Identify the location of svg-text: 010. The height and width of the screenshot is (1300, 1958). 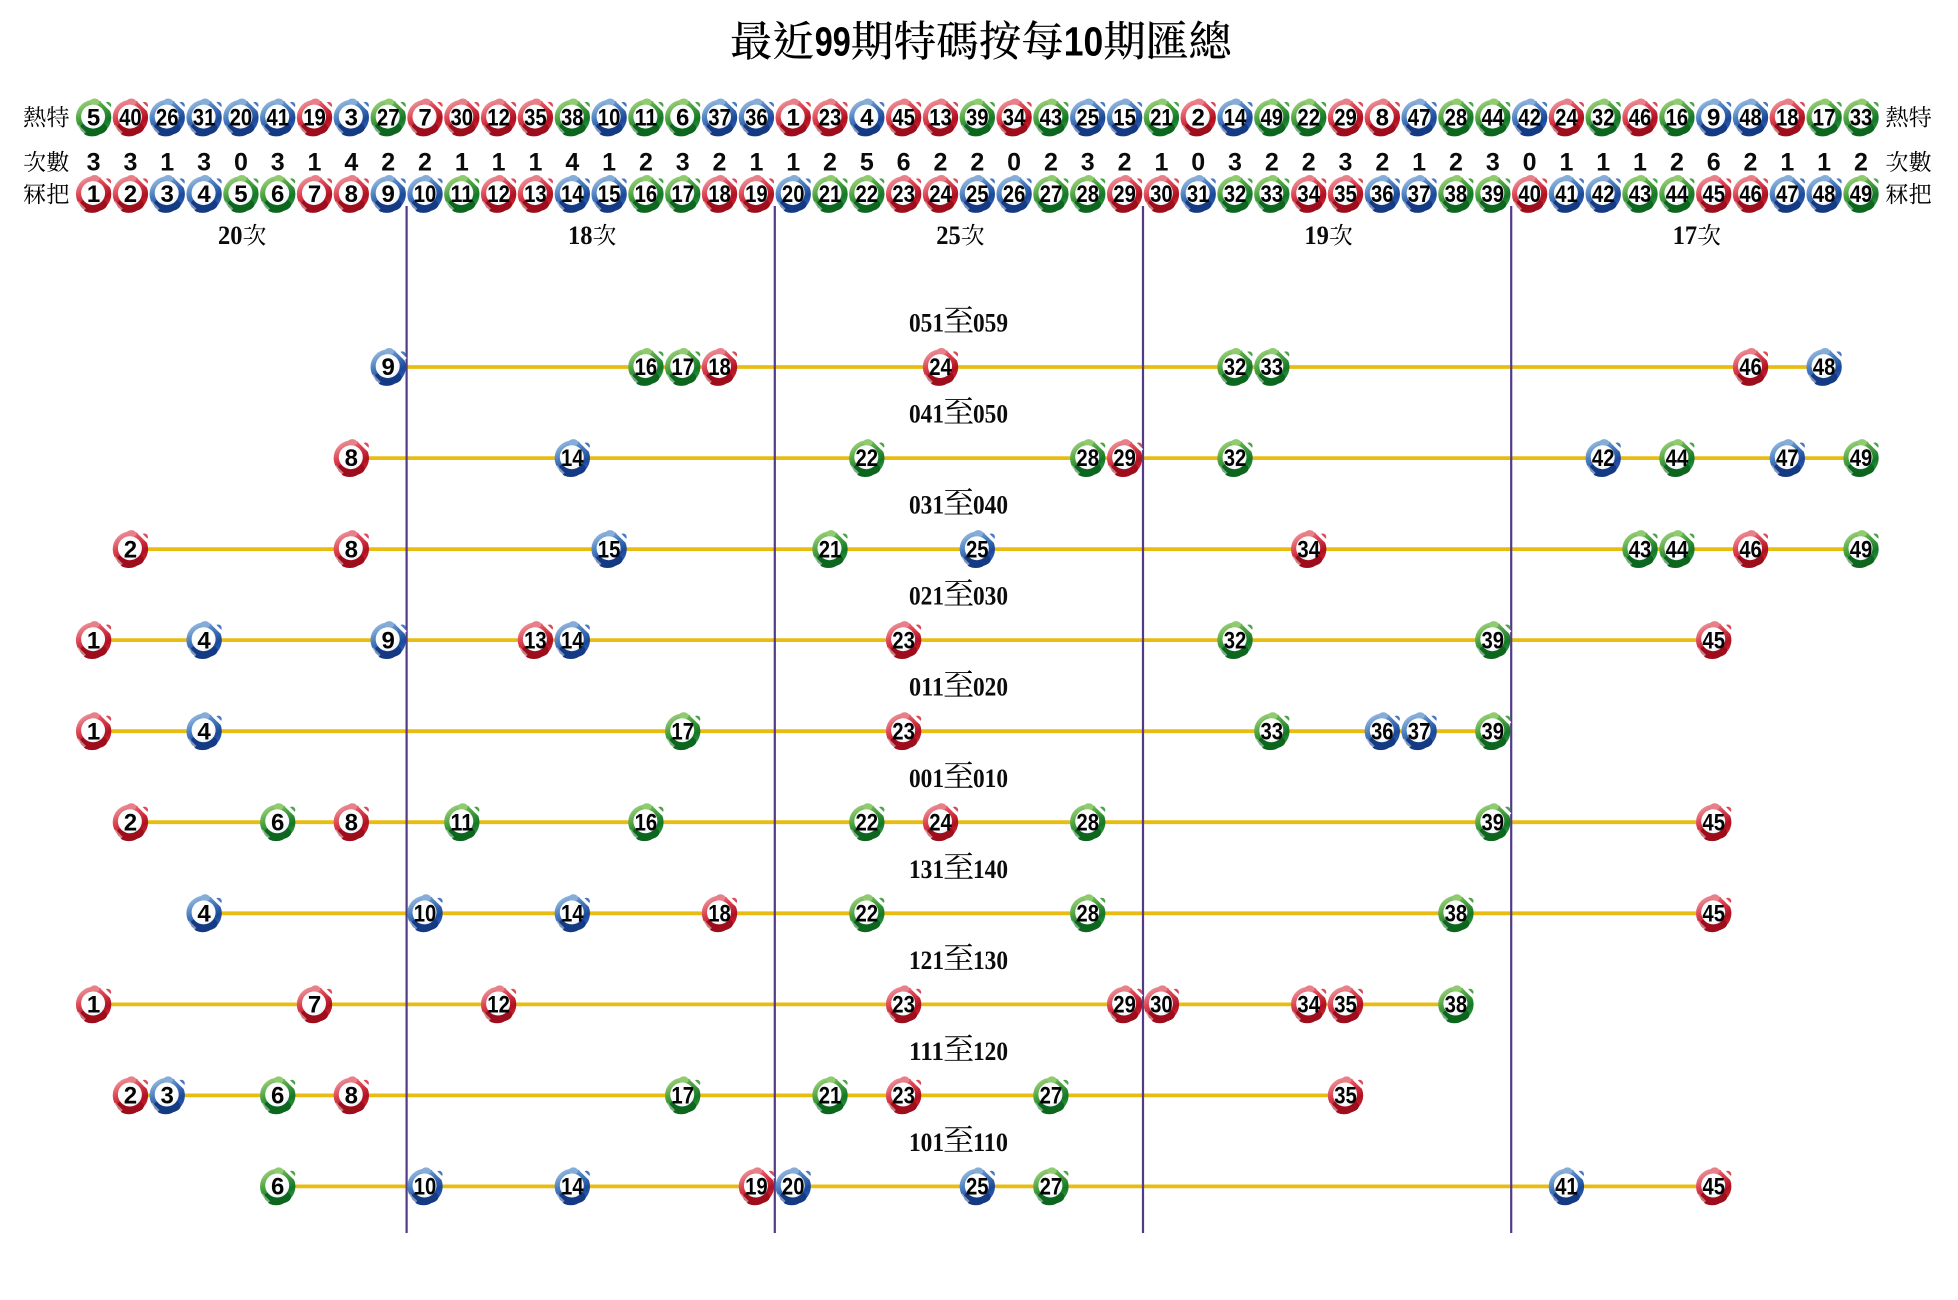
(990, 778).